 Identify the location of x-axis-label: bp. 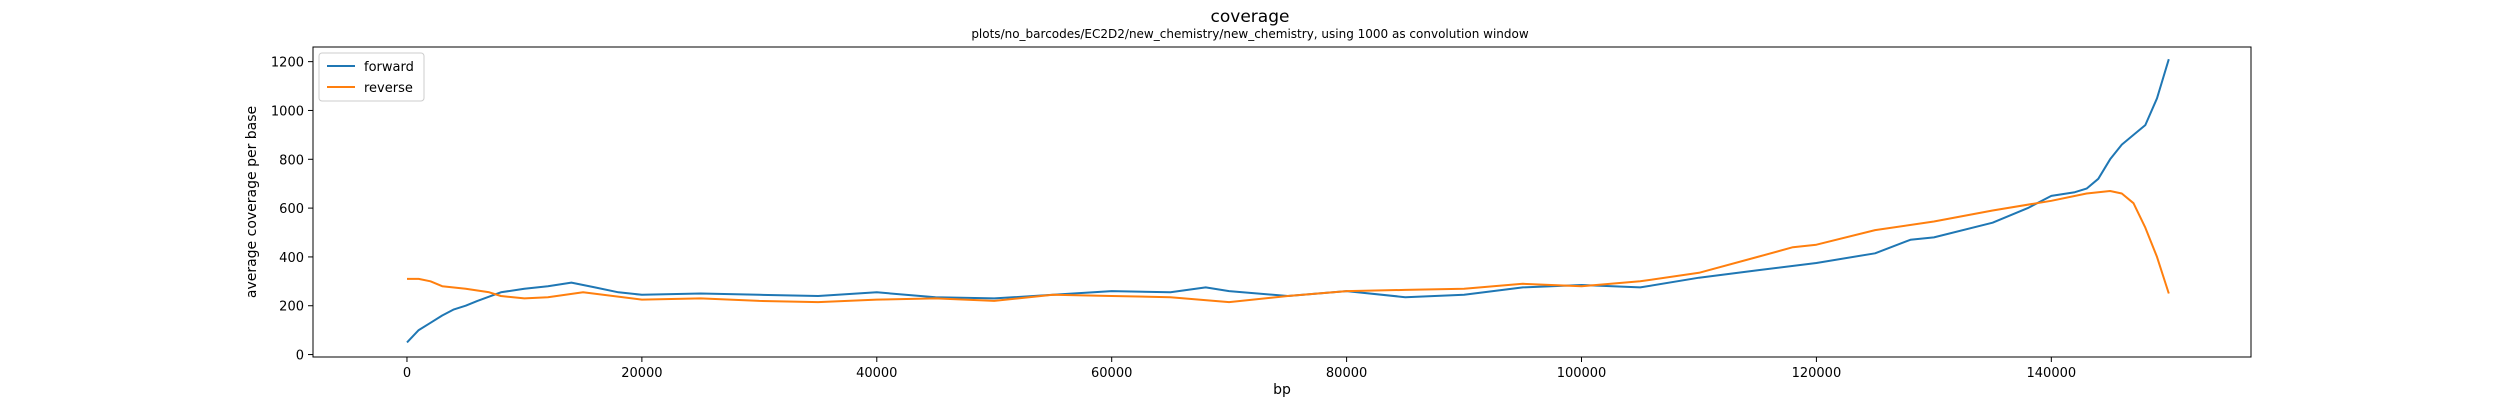
(1282, 390).